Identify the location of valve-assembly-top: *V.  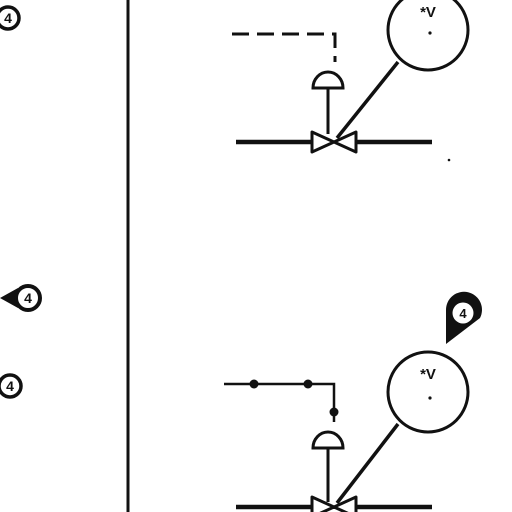
(351, 81).